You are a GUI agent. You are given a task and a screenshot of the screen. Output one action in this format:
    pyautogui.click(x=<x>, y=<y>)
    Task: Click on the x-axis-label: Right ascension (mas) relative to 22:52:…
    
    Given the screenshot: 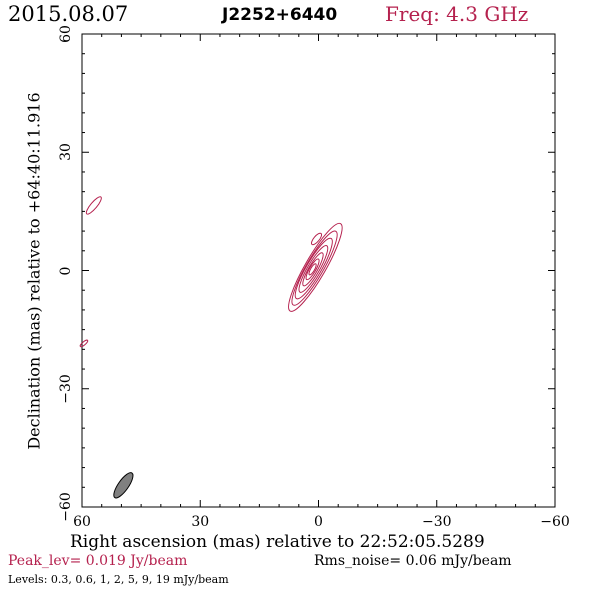 What is the action you would take?
    pyautogui.click(x=277, y=542)
    